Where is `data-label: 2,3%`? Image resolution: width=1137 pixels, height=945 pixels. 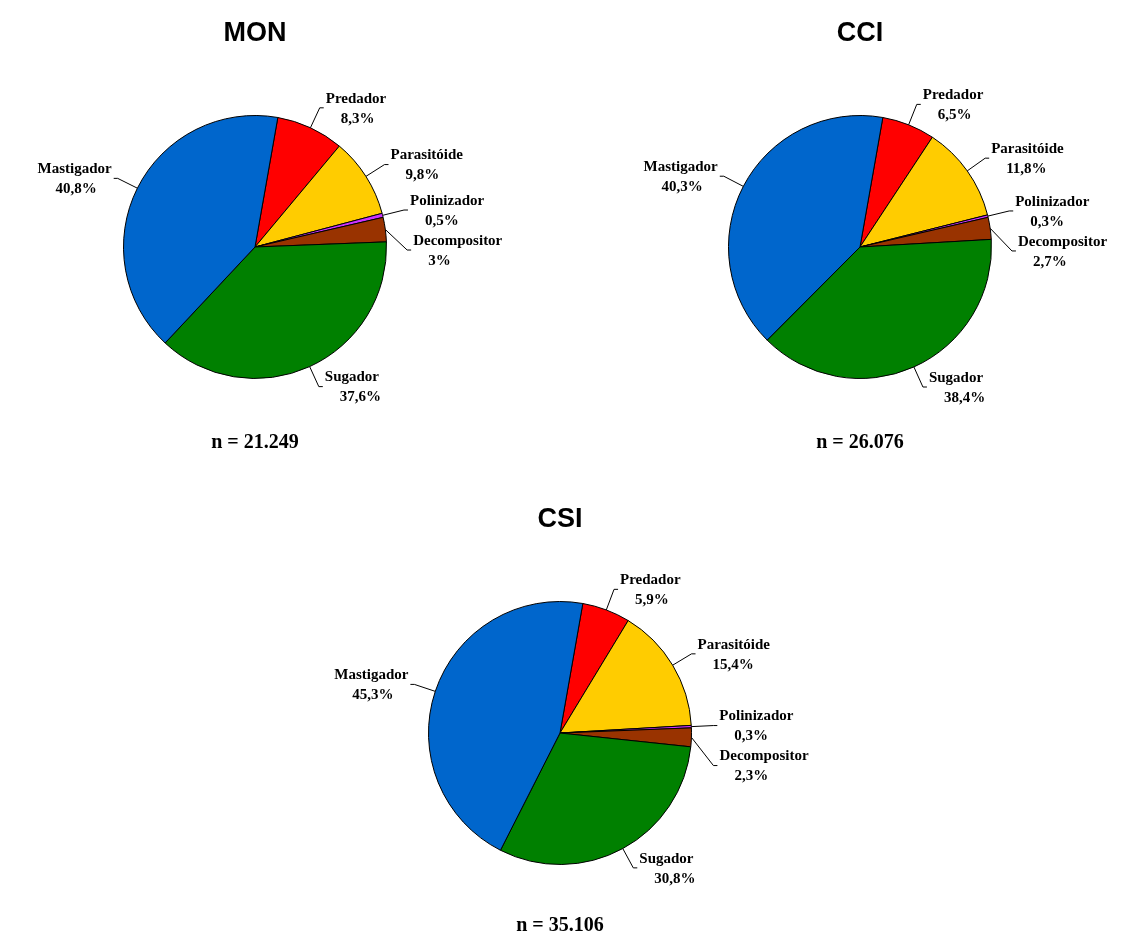
data-label: 2,3% is located at coordinates (751, 775).